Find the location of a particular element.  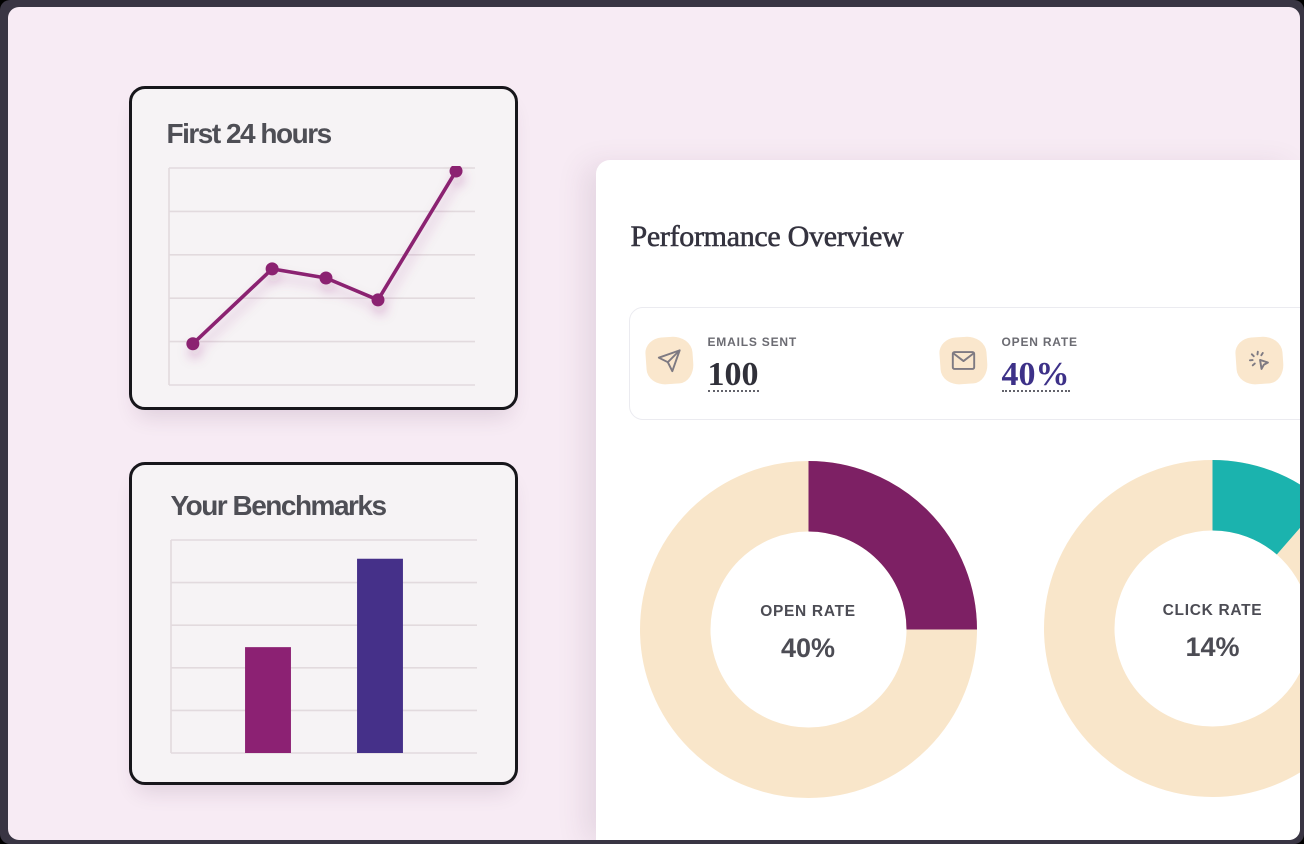

donut-value: 40% is located at coordinates (808, 647).